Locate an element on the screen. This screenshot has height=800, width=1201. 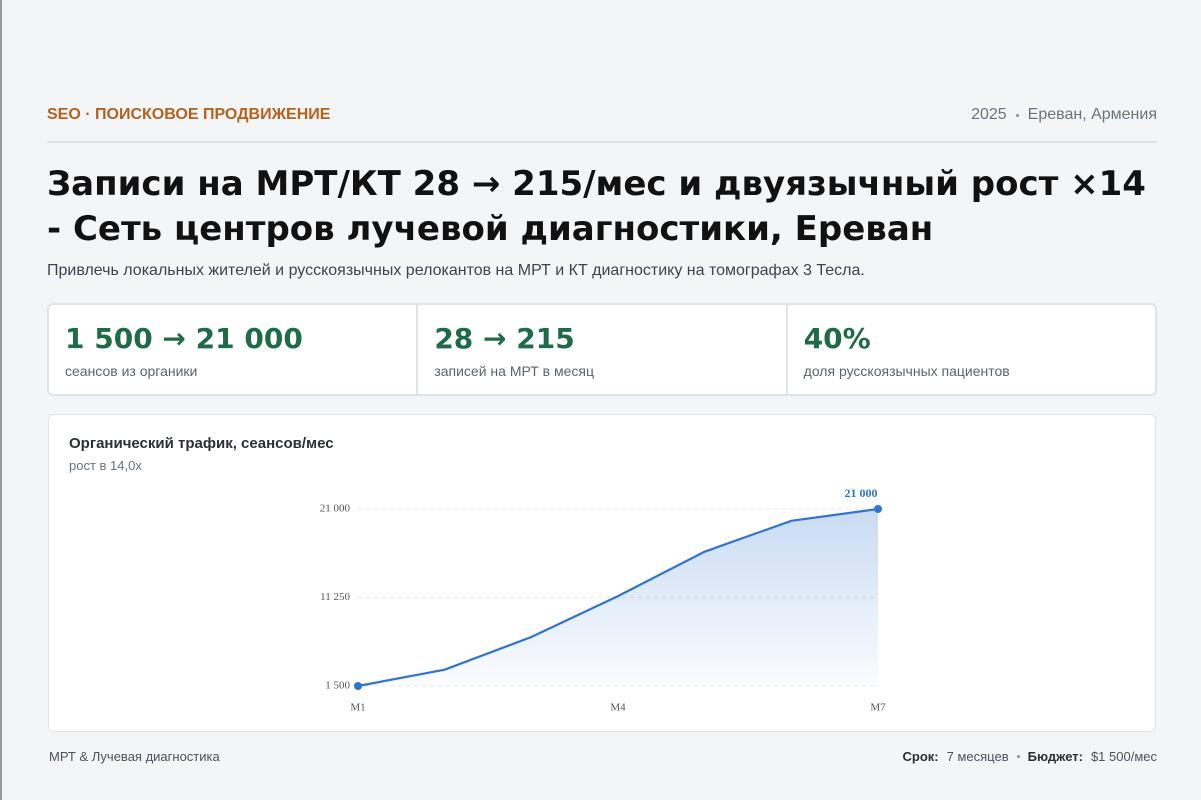
stat-value: 28 → 215 is located at coordinates (504, 338).